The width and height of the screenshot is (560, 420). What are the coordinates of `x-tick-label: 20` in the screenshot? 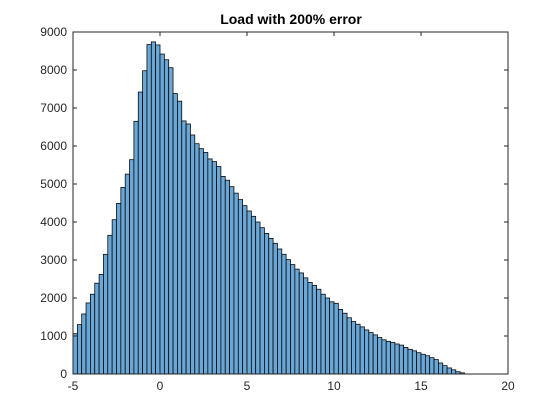 It's located at (508, 386).